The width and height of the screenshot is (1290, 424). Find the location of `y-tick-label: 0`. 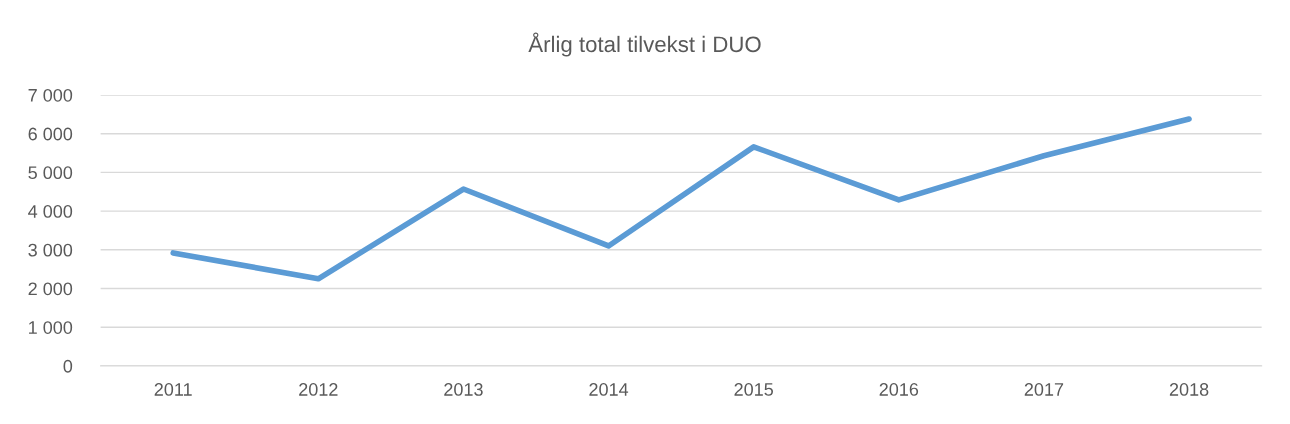

y-tick-label: 0 is located at coordinates (68, 366).